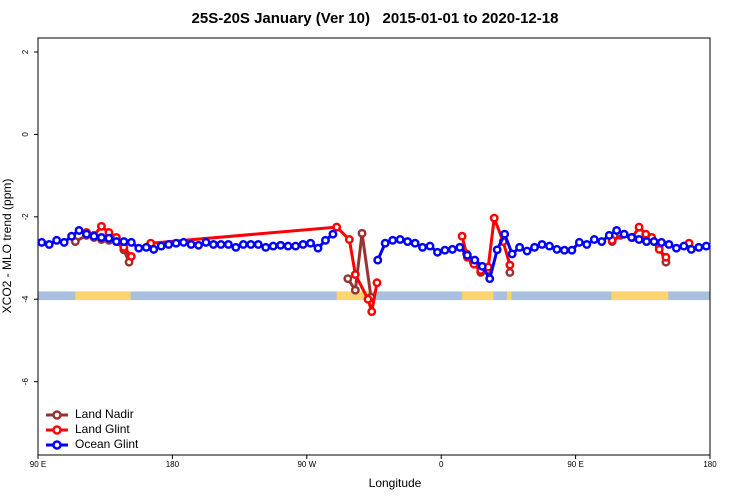  What do you see at coordinates (25, 51) in the screenshot?
I see `y-tick-label: 2` at bounding box center [25, 51].